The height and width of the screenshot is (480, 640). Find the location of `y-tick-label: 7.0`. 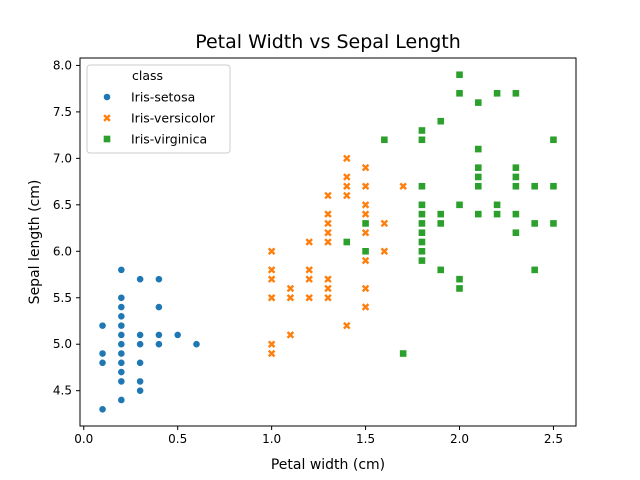

y-tick-label: 7.0 is located at coordinates (62, 158).